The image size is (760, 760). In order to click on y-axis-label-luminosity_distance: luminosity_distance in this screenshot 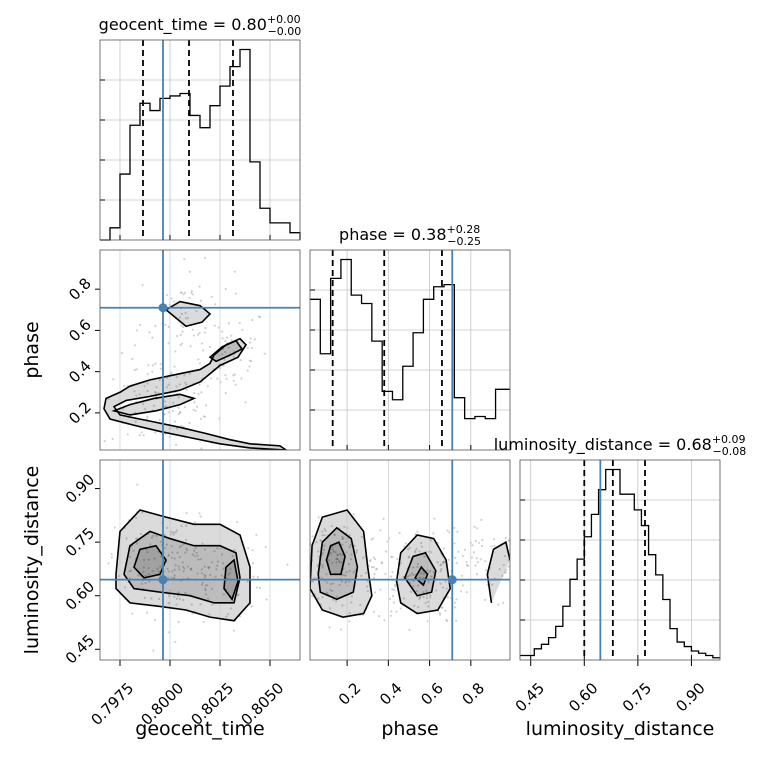, I will do `click(32, 560)`.